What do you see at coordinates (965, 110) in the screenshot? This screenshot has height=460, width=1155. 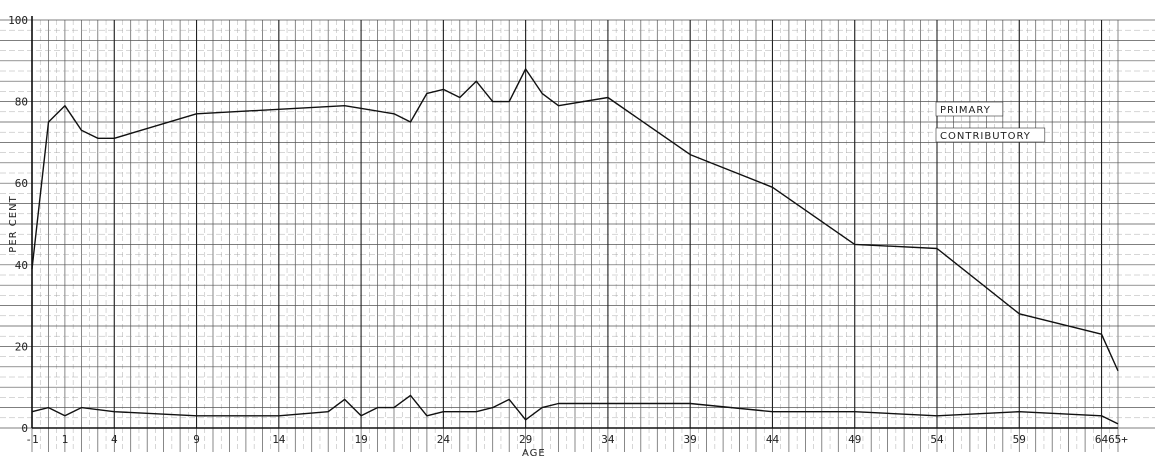 I see `legend-label: PRIMARY` at bounding box center [965, 110].